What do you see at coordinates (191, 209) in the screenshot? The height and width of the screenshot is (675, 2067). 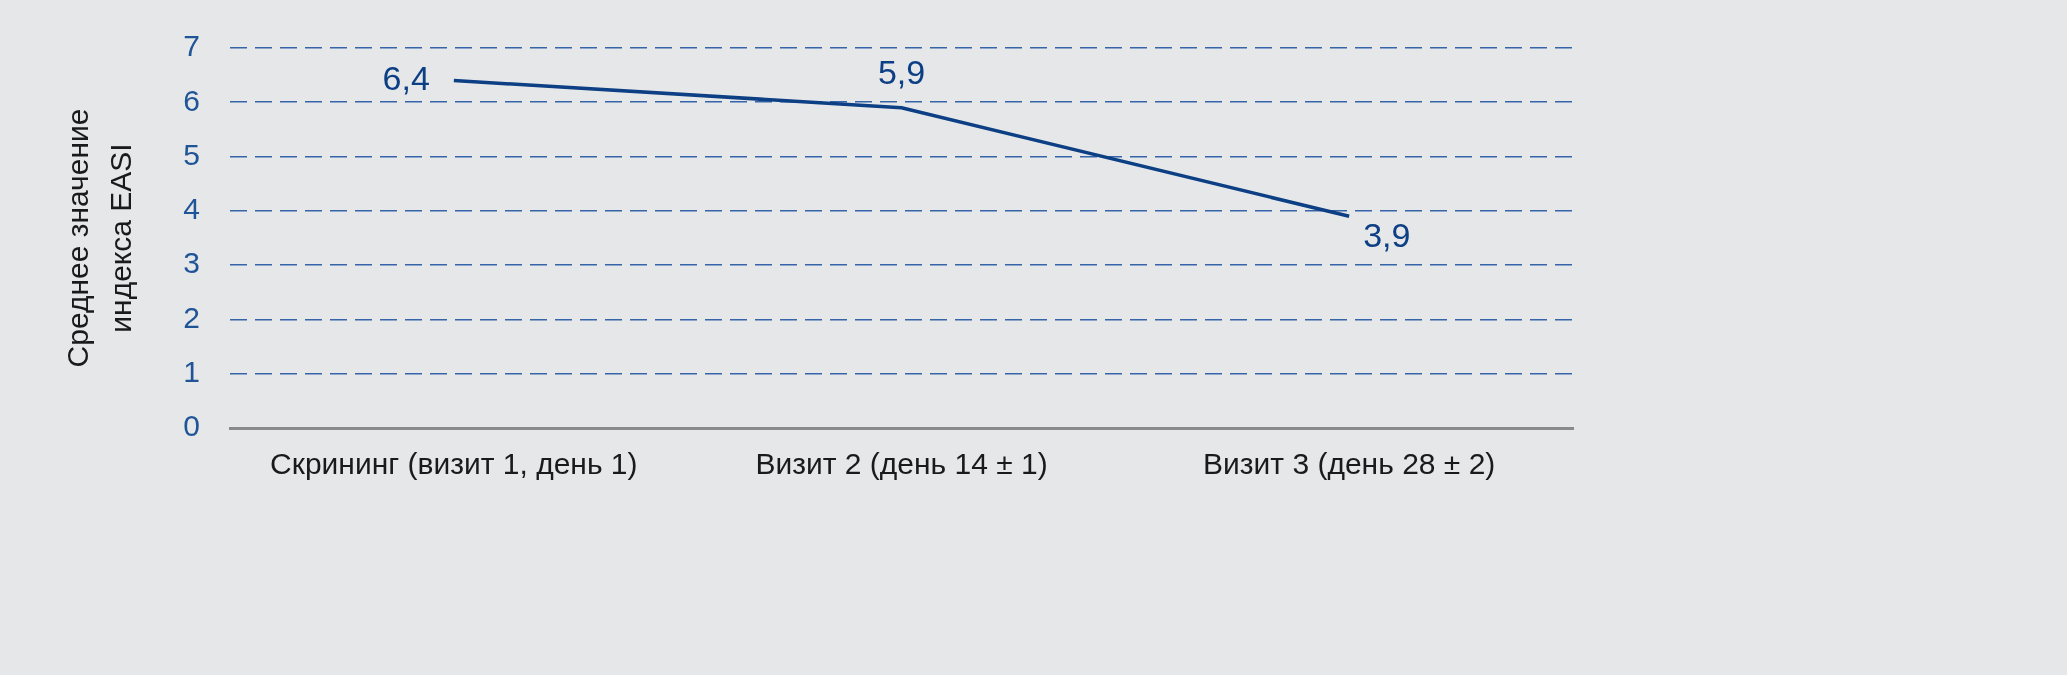 I see `y-tick-label: 4` at bounding box center [191, 209].